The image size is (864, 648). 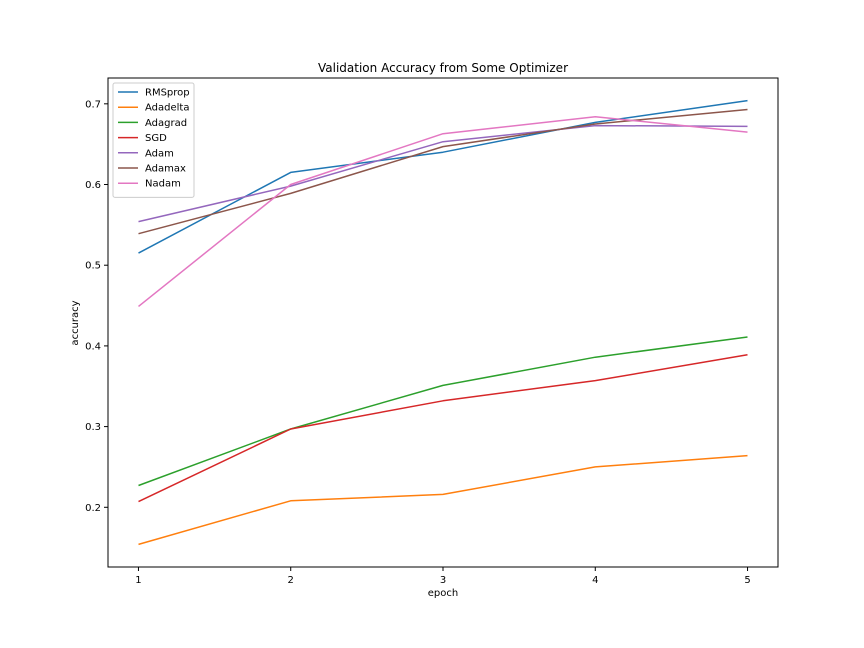 What do you see at coordinates (138, 580) in the screenshot?
I see `x-tick-label: 1` at bounding box center [138, 580].